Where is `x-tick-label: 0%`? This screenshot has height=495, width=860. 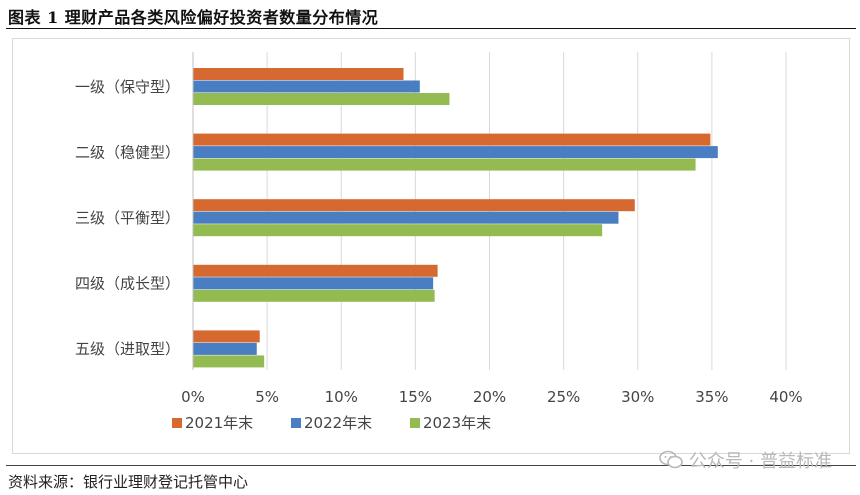
x-tick-label: 0% is located at coordinates (193, 397).